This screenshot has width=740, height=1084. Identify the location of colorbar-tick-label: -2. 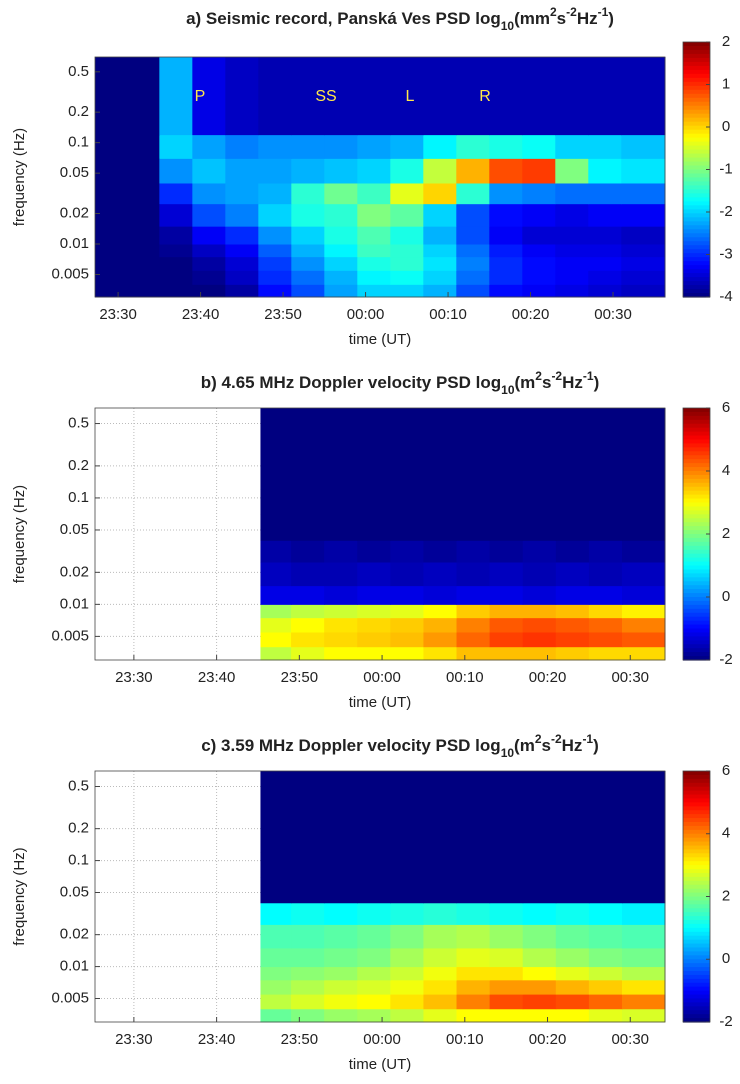
(725, 1021).